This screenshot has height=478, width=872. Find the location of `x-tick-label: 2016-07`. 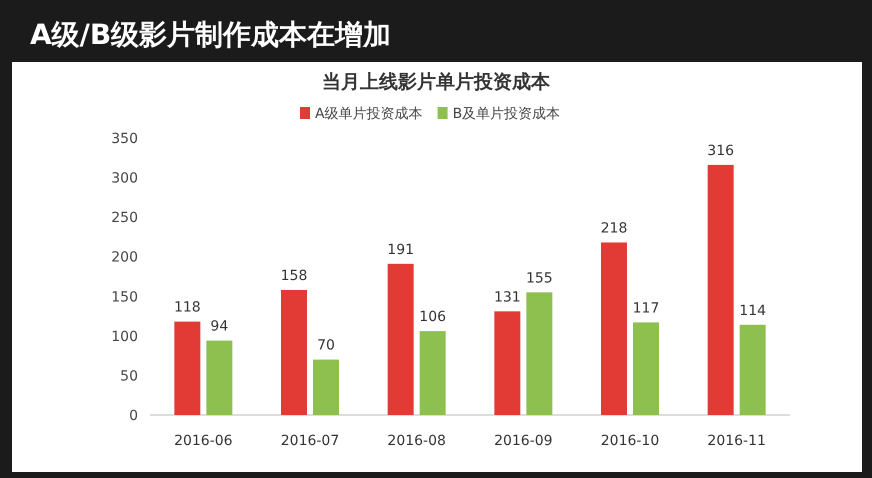

x-tick-label: 2016-07 is located at coordinates (310, 441).